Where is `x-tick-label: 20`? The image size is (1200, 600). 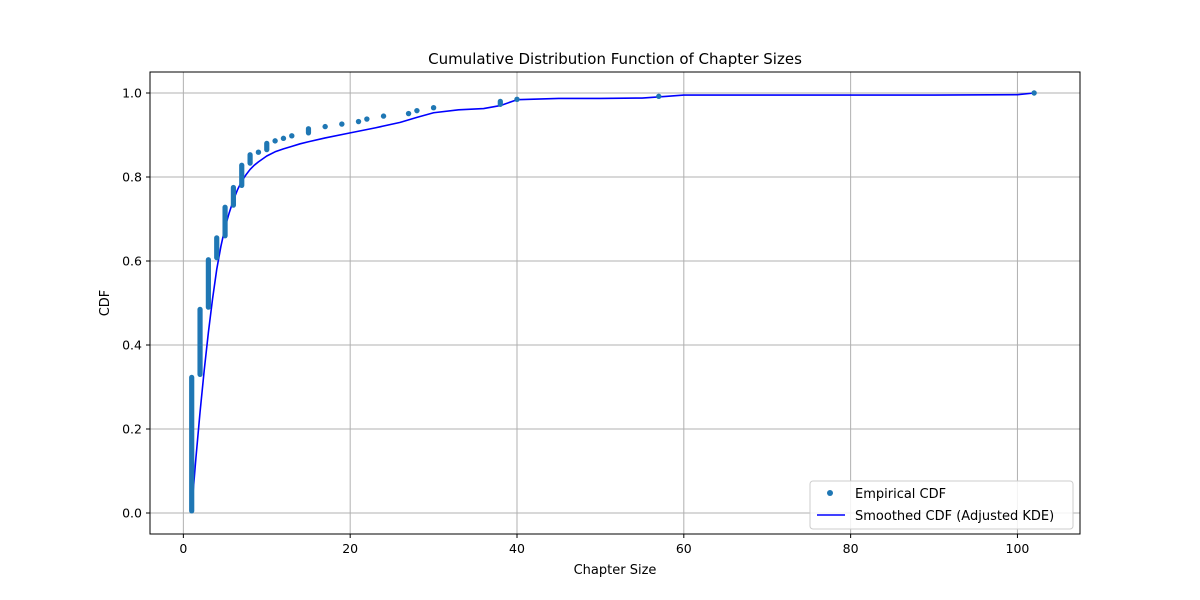
x-tick-label: 20 is located at coordinates (350, 548).